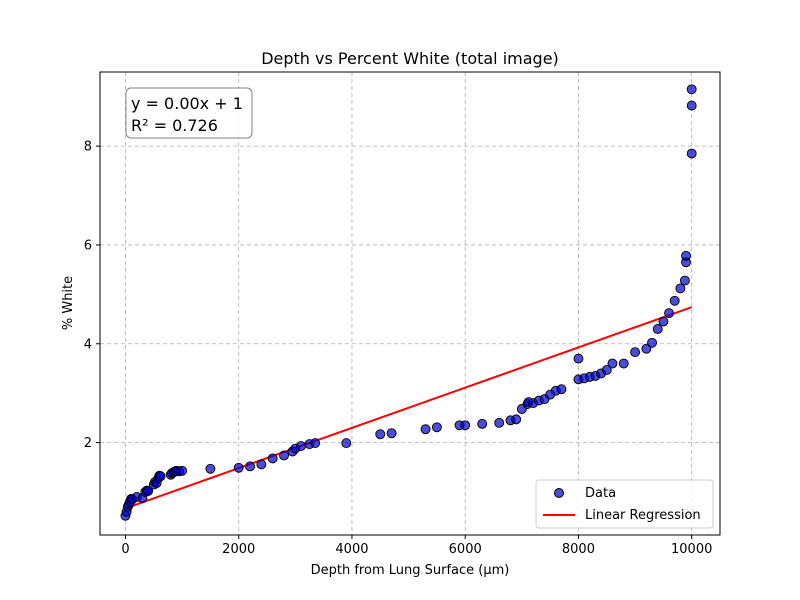  I want to click on y-tick-label: 4, so click(88, 344).